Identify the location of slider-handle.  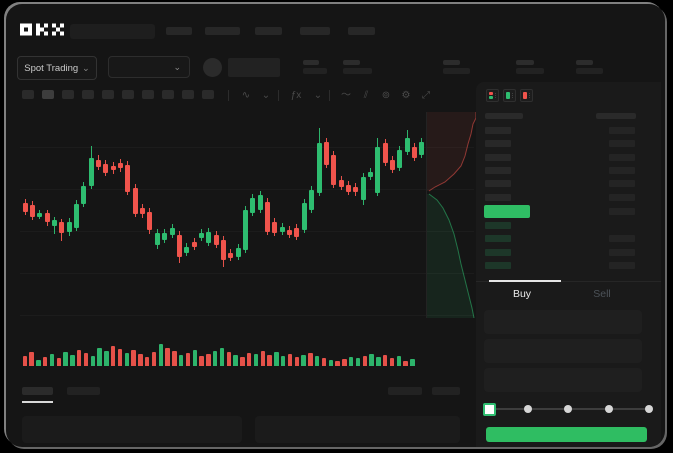
(489, 409).